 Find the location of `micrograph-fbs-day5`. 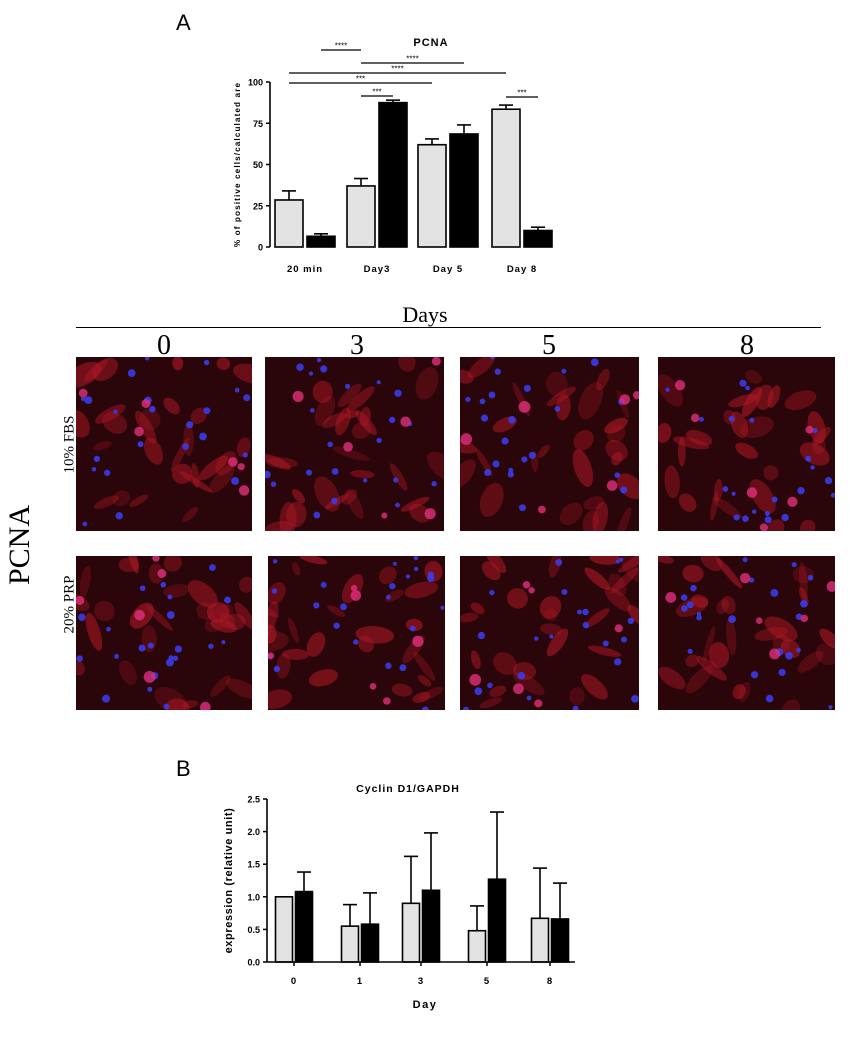

micrograph-fbs-day5 is located at coordinates (549, 444).